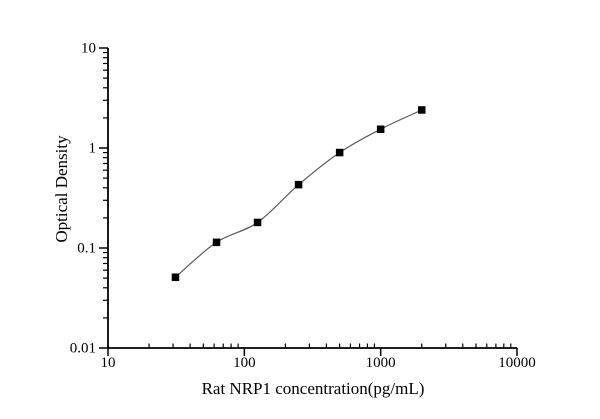 The width and height of the screenshot is (600, 419). I want to click on x-tick-label: 10, so click(108, 363).